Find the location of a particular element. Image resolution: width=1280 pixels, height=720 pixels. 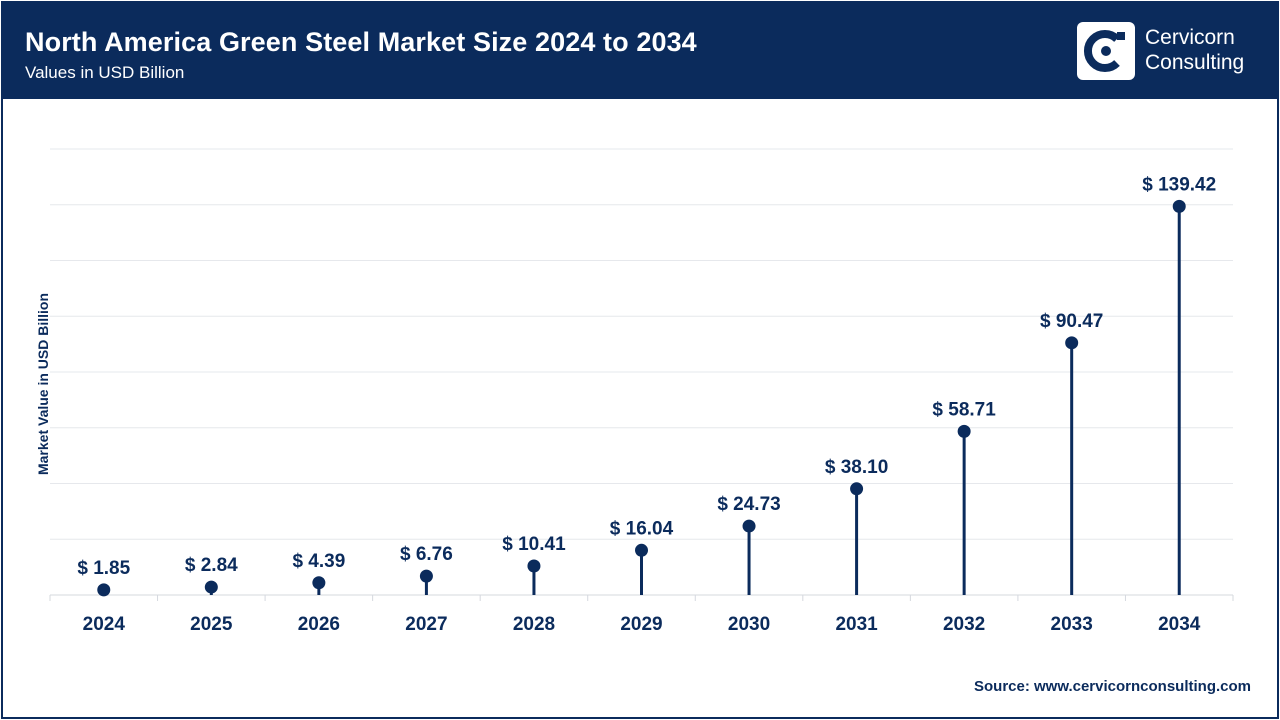

logo-line-1: Cervicorn is located at coordinates (1190, 37).